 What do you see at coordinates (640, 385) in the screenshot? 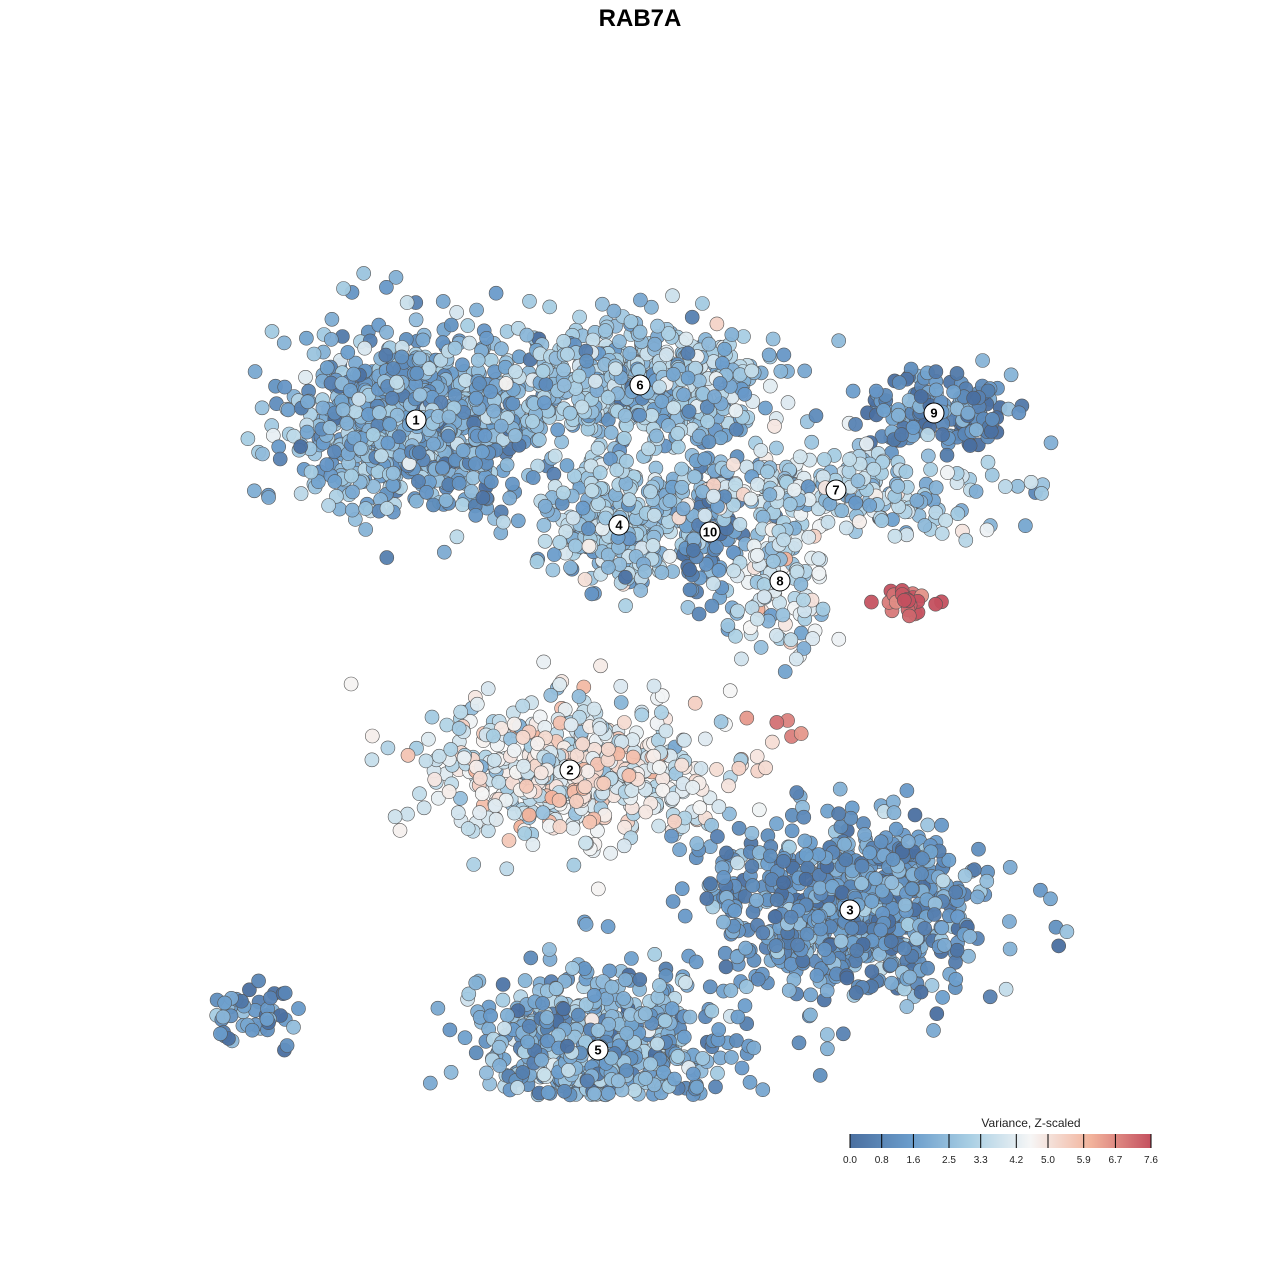
I see `cluster-label-6: 6` at bounding box center [640, 385].